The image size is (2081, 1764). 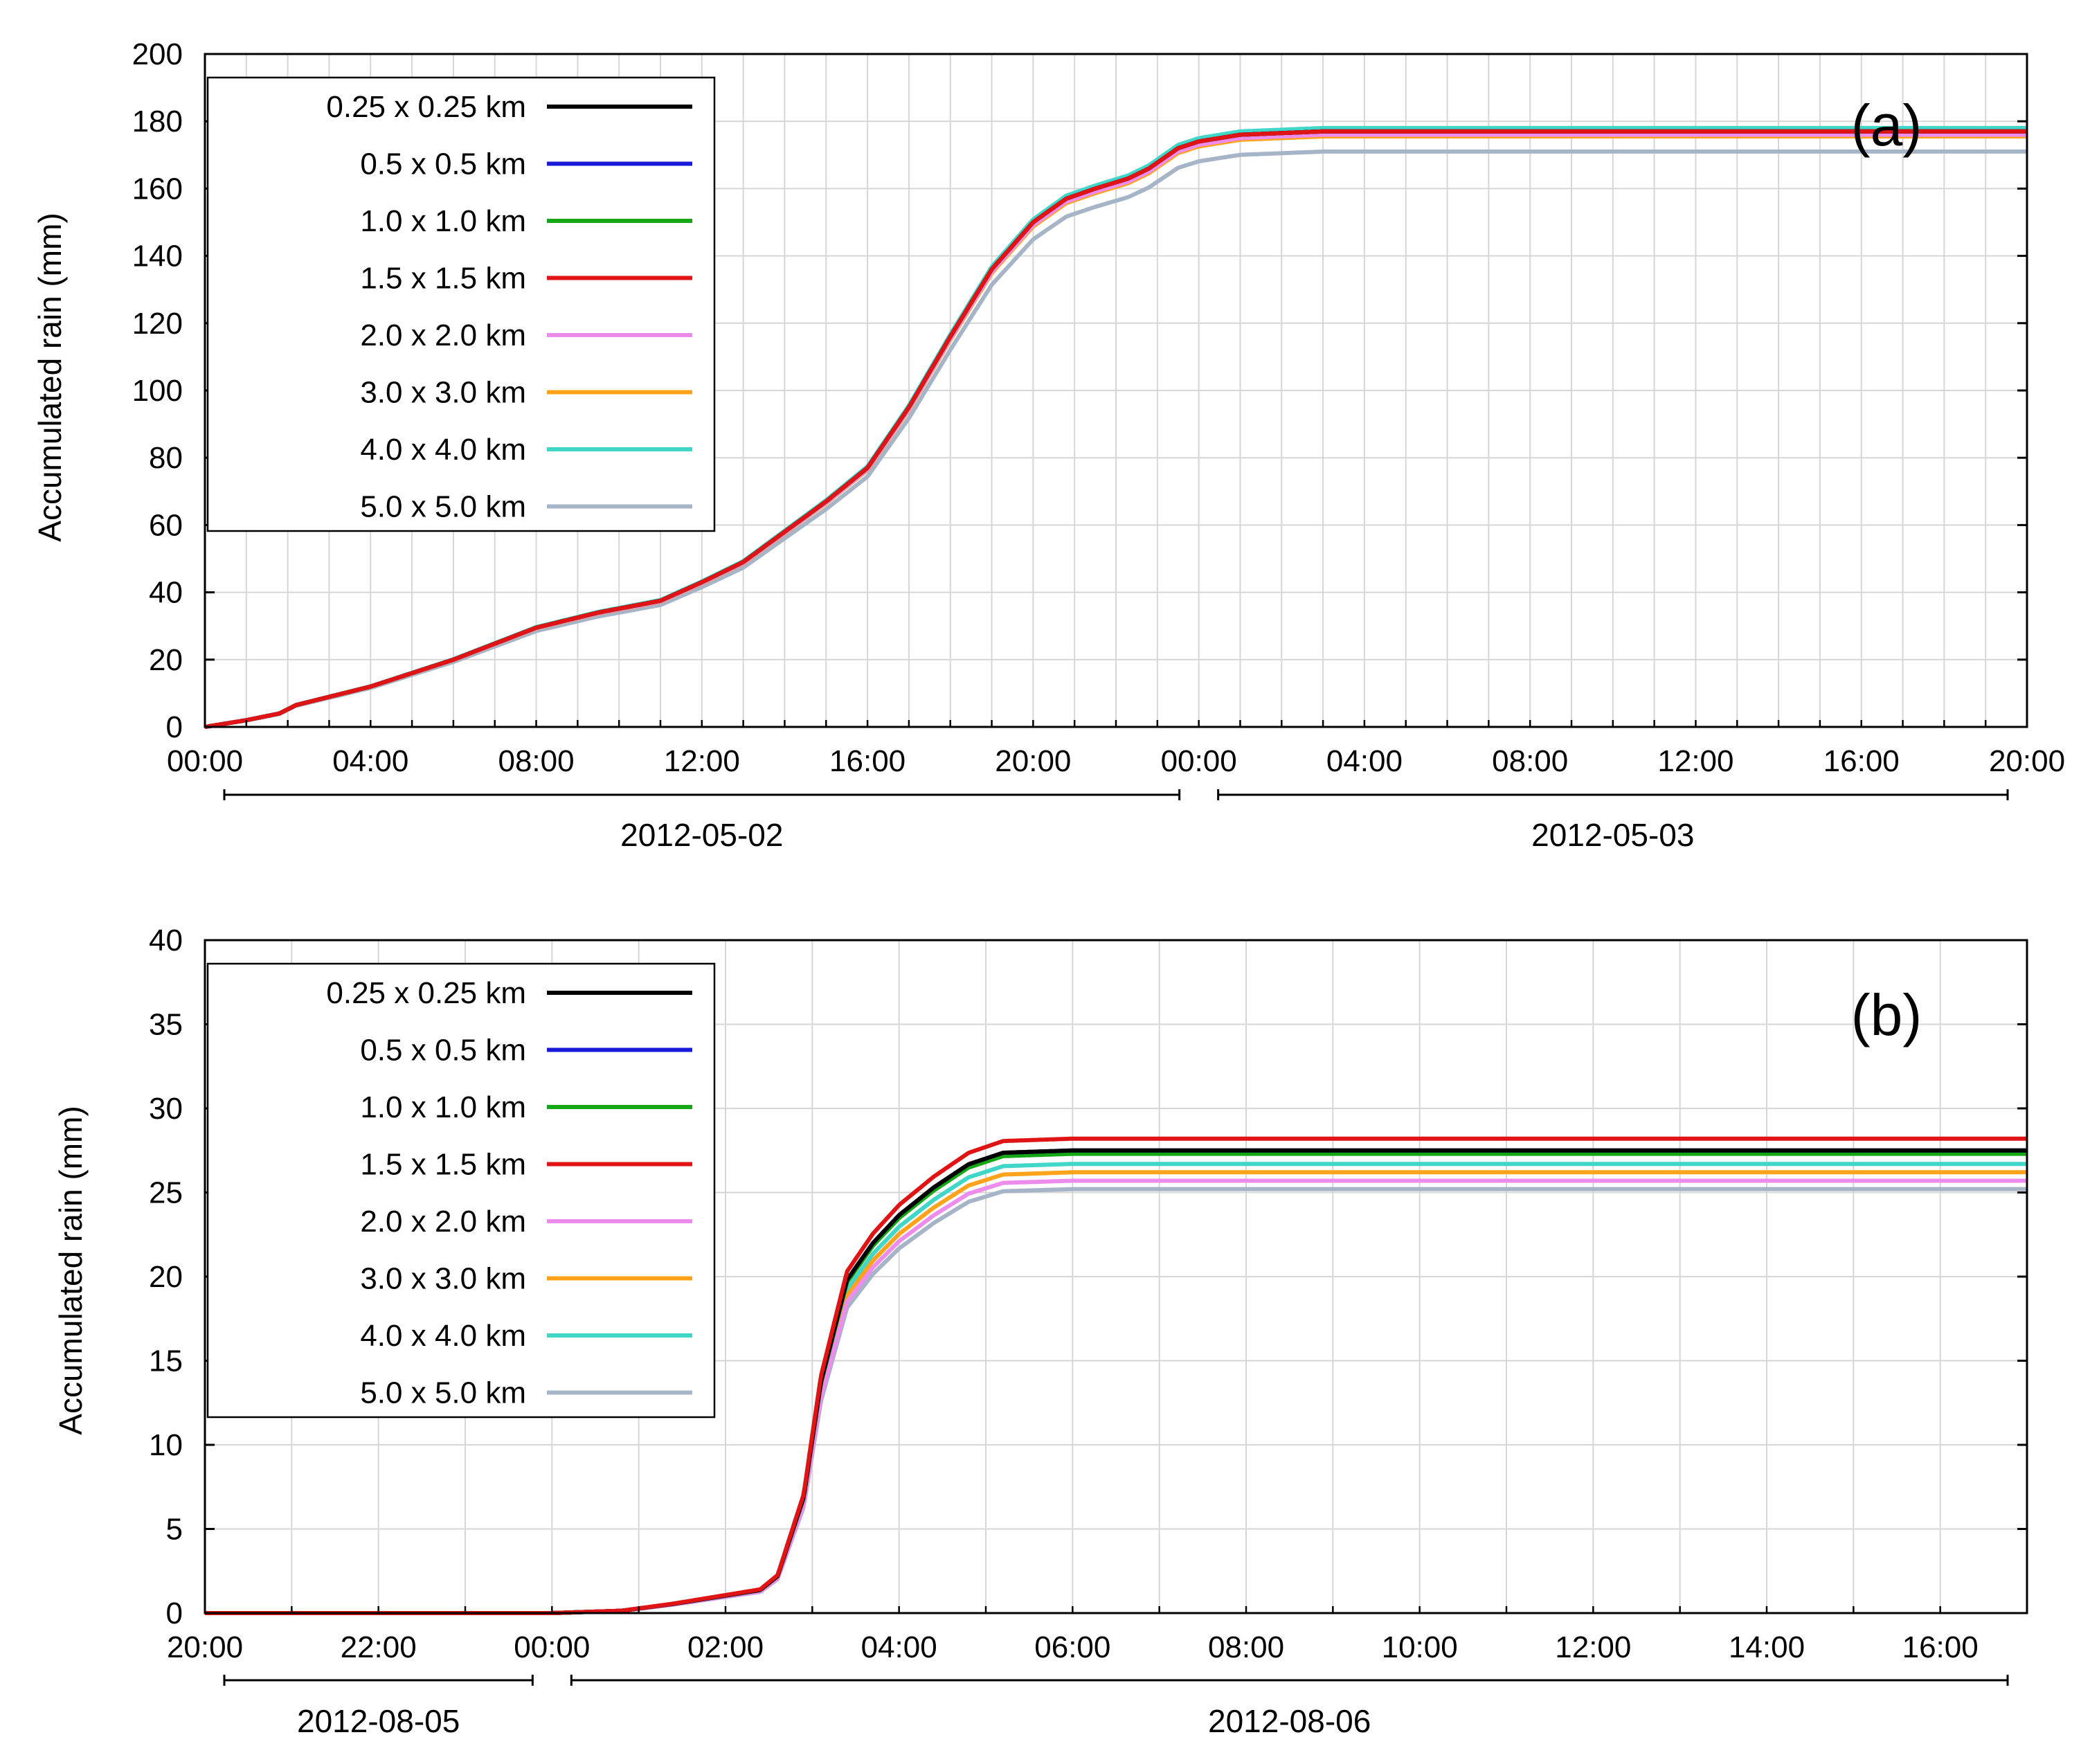 What do you see at coordinates (157, 189) in the screenshot?
I see `y-tick-label: 160` at bounding box center [157, 189].